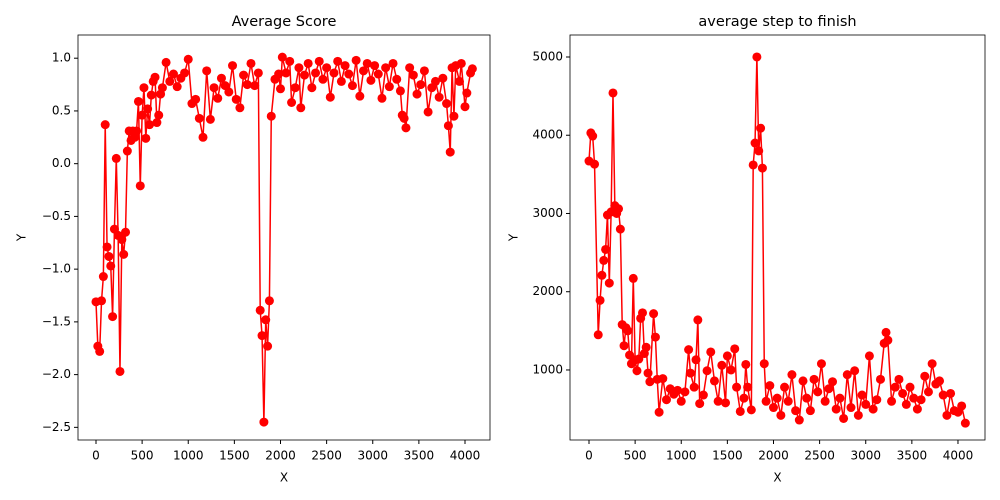 The image size is (1000, 500). I want to click on y-tick-label: −1.5, so click(56, 321).